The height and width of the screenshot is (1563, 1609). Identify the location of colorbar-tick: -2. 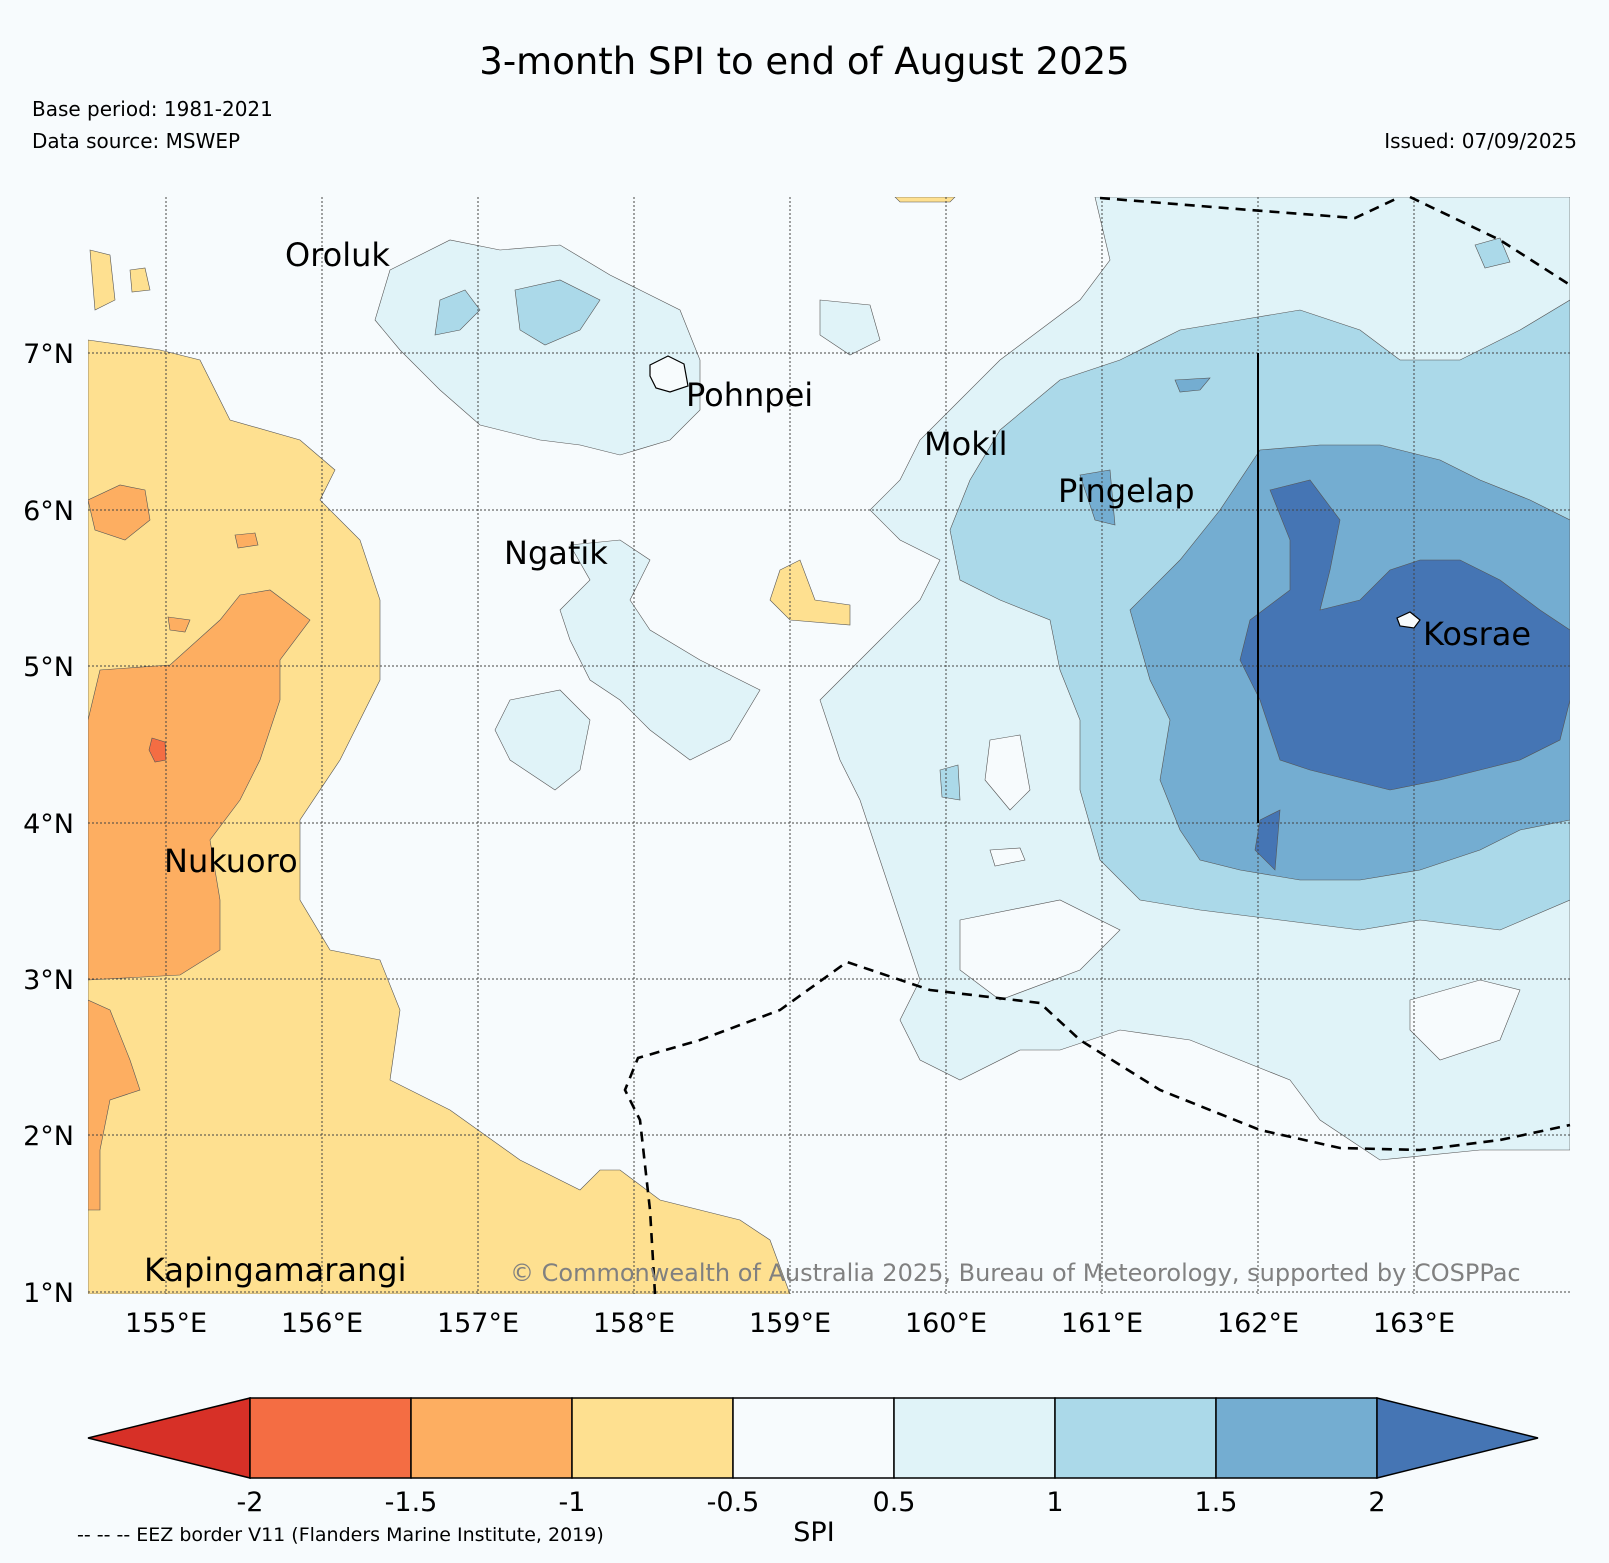
(250, 1502).